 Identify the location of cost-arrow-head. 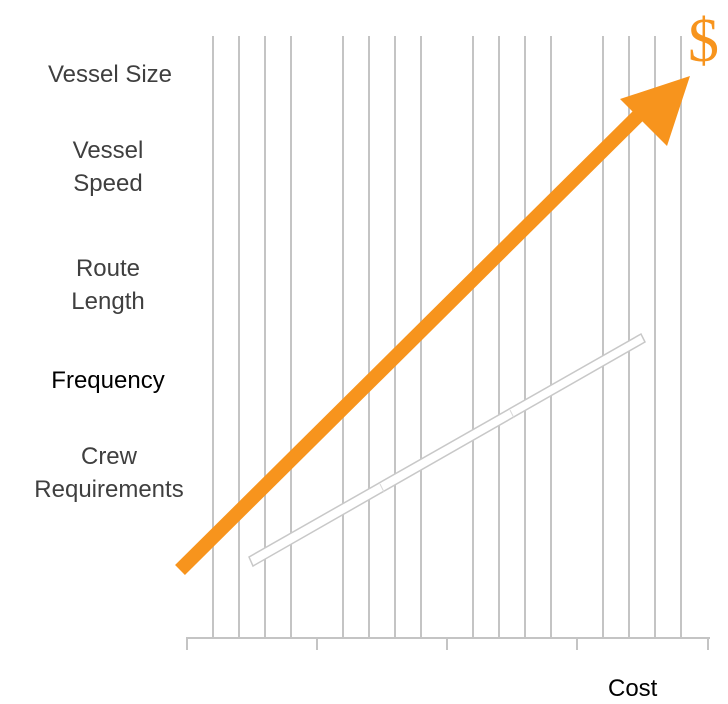
(655, 111).